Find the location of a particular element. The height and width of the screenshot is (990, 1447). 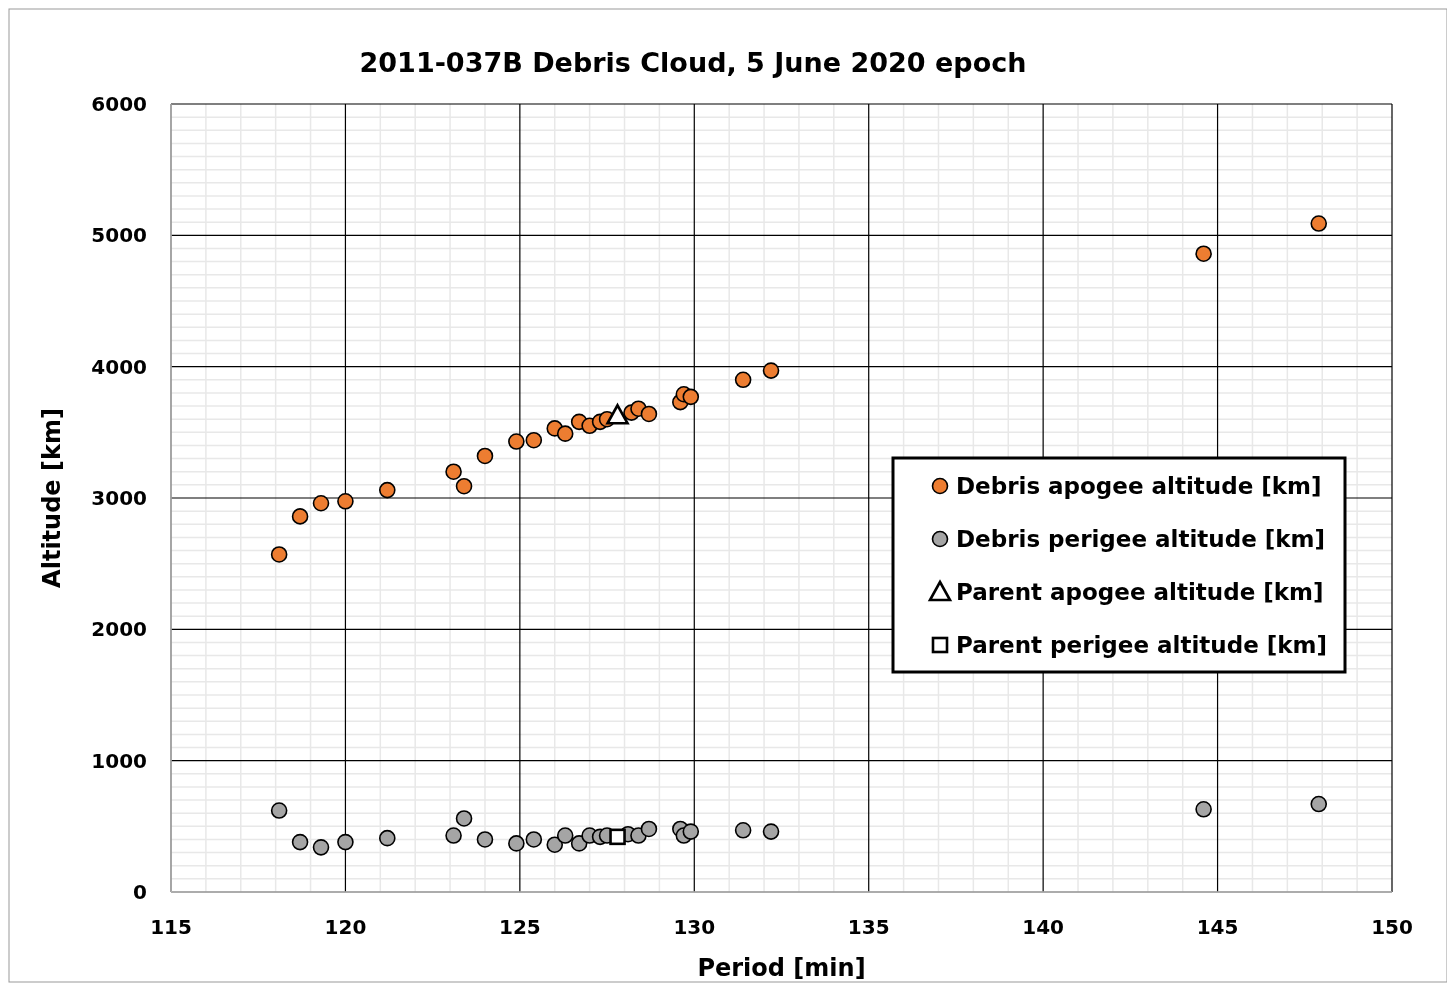

x-axis-title: Period [min] is located at coordinates (781, 968).